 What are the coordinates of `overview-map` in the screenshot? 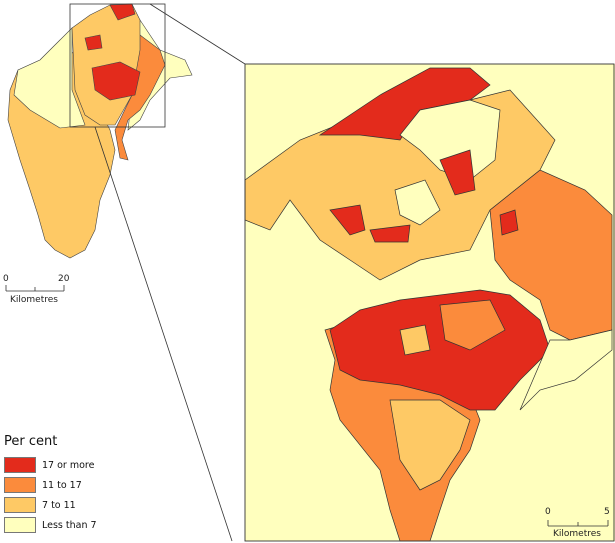 It's located at (100, 131).